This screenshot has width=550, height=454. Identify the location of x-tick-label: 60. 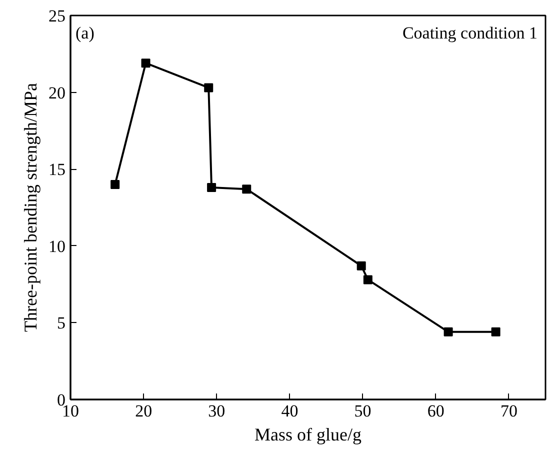
(435, 411).